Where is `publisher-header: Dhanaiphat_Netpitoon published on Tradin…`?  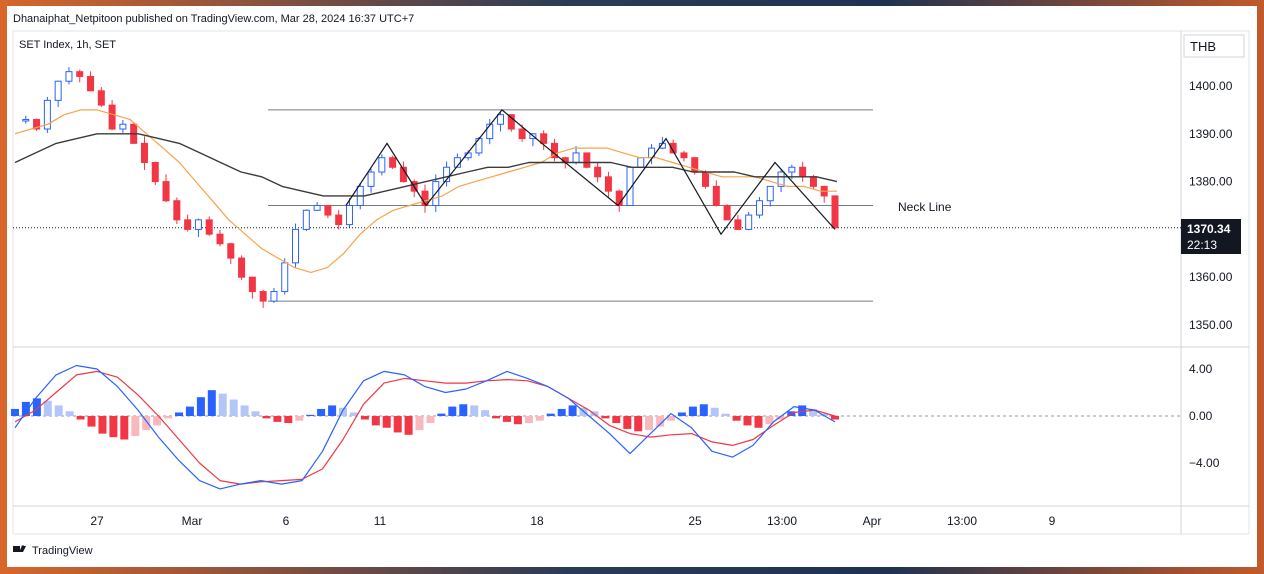 publisher-header: Dhanaiphat_Netpitoon published on Tradin… is located at coordinates (213, 19).